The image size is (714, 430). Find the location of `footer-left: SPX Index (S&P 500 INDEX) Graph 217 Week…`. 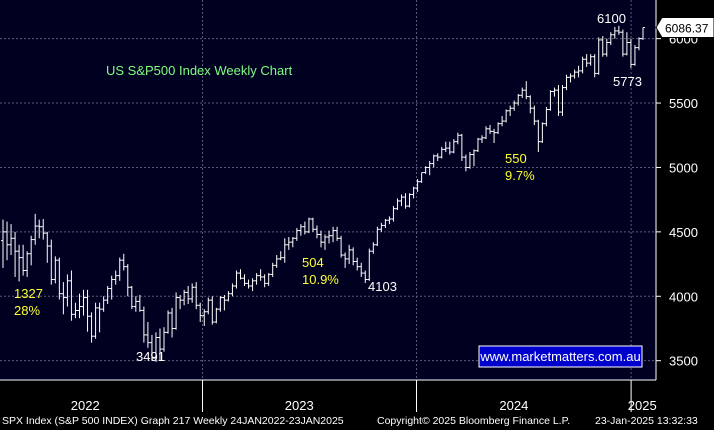

footer-left: SPX Index (S&P 500 INDEX) Graph 217 Week… is located at coordinates (173, 421).